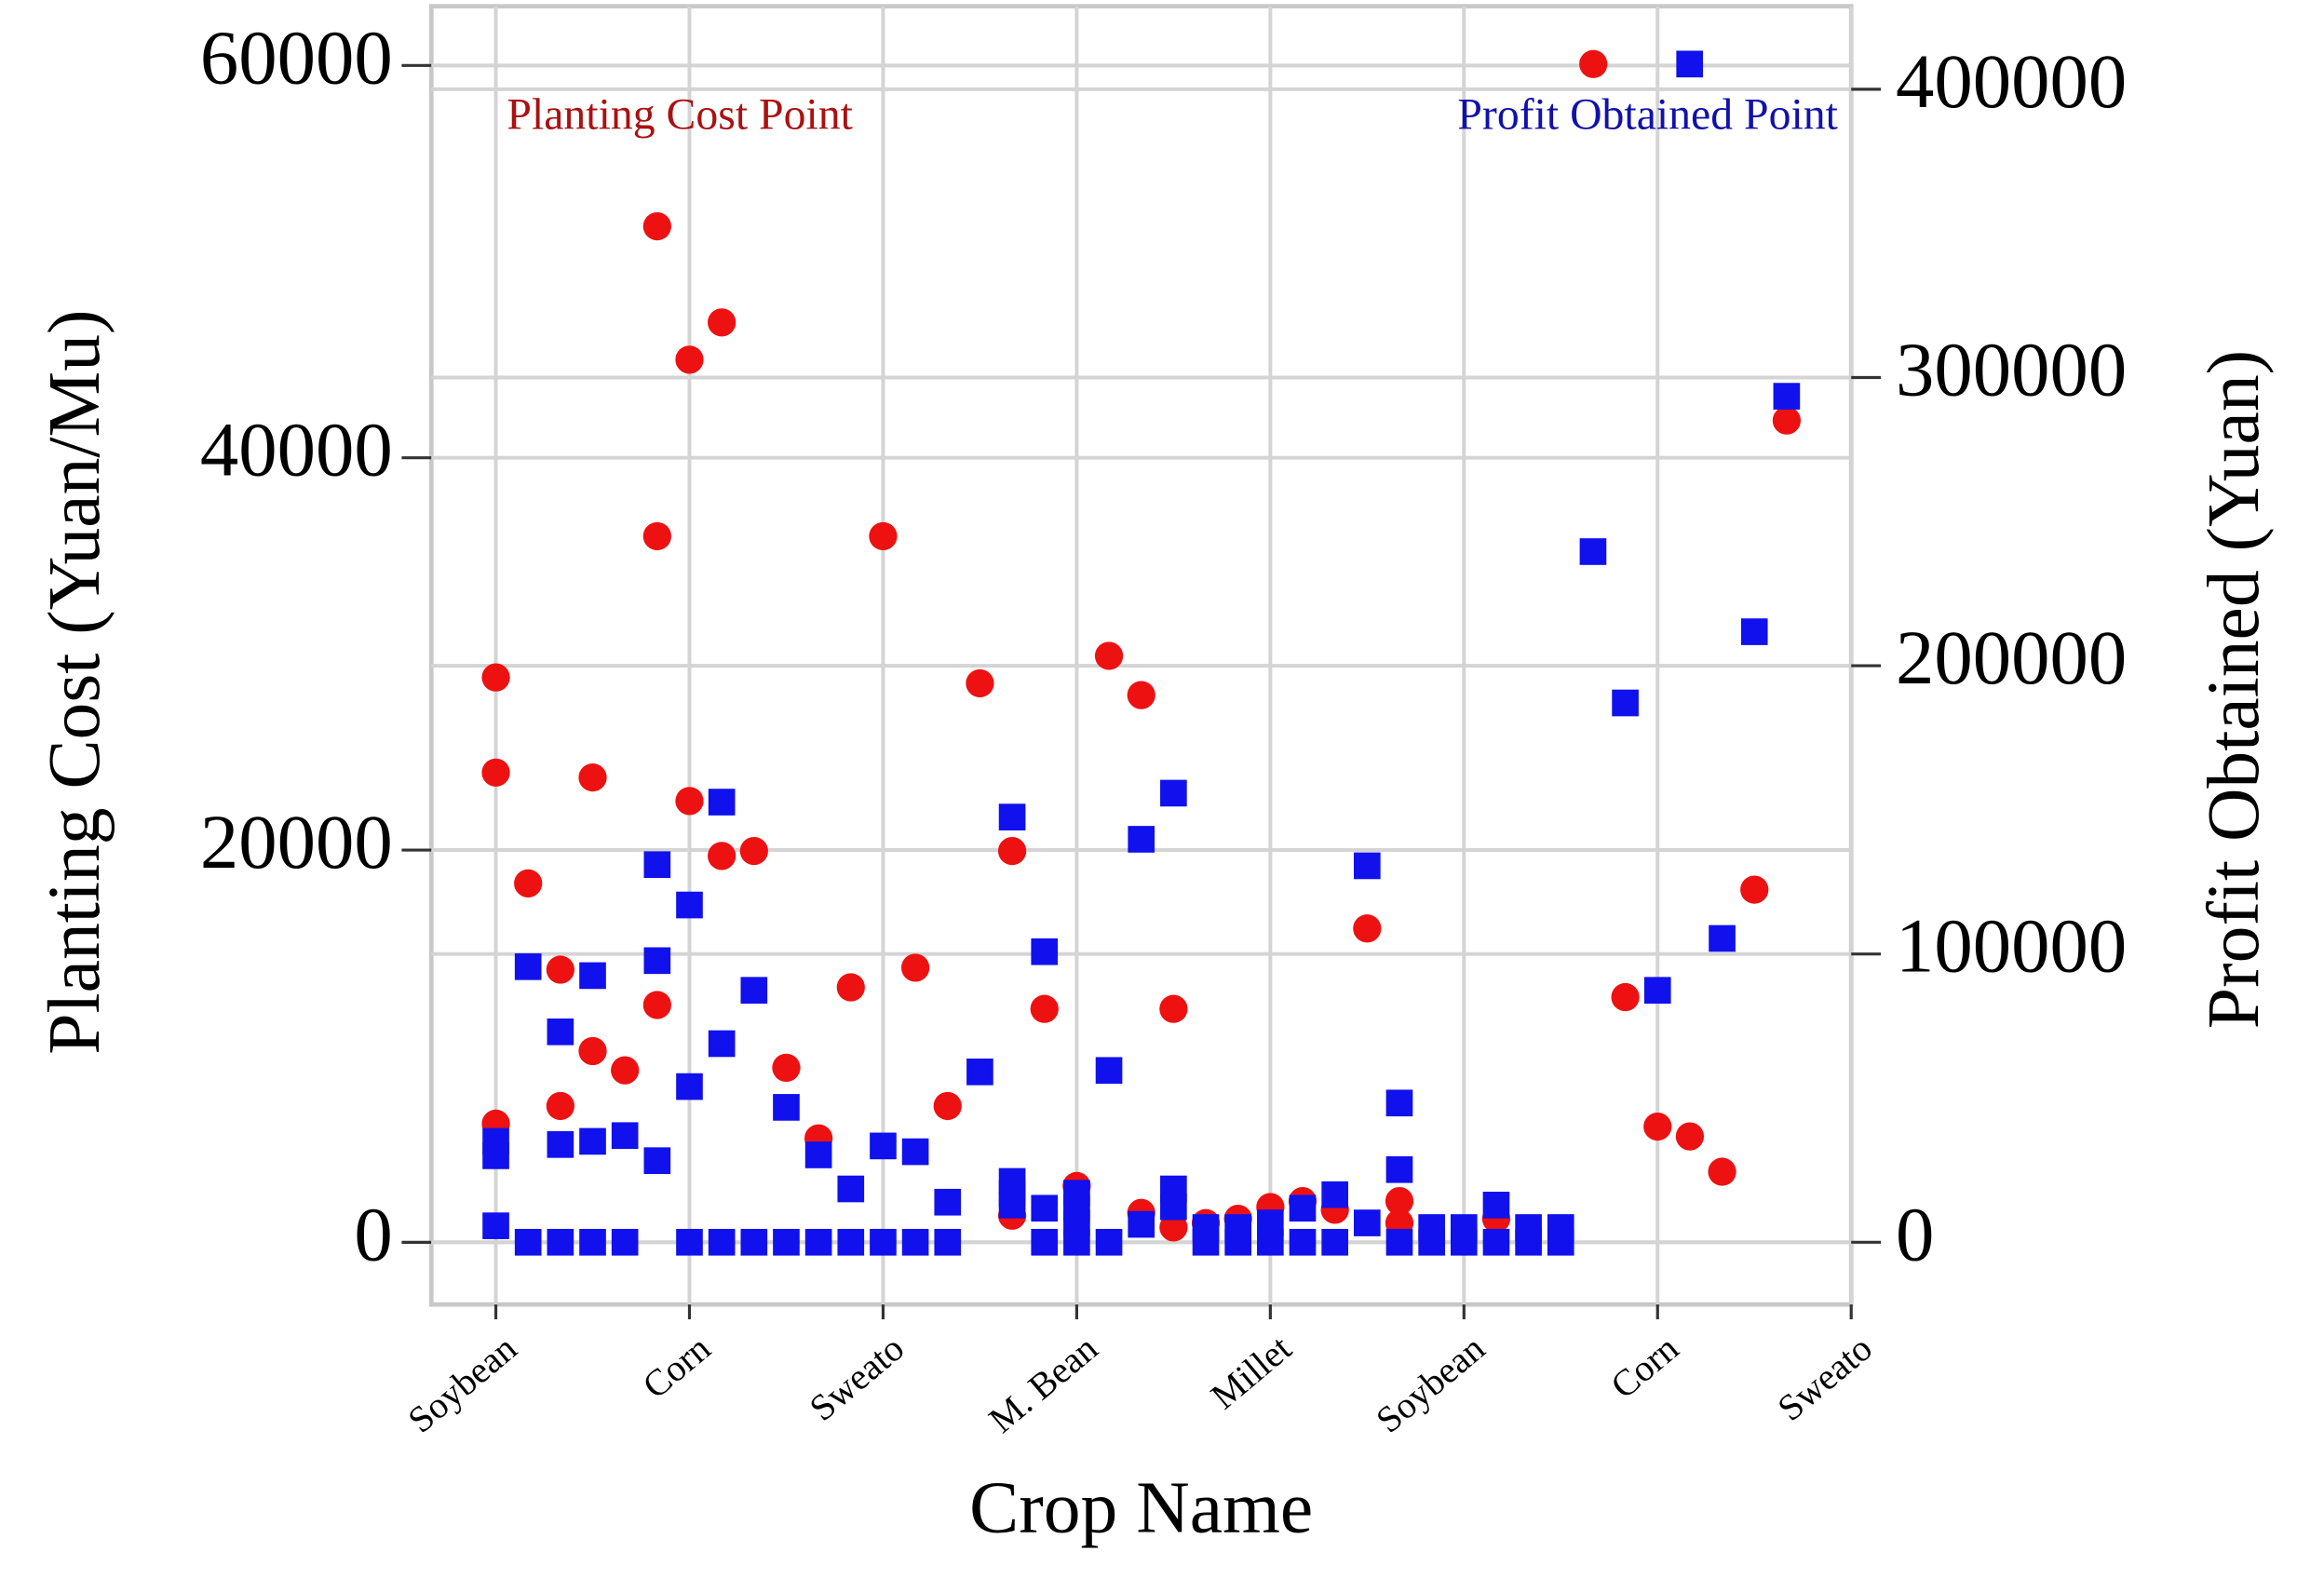  Describe the element at coordinates (373, 1233) in the screenshot. I see `y-tick-label: 0` at that location.